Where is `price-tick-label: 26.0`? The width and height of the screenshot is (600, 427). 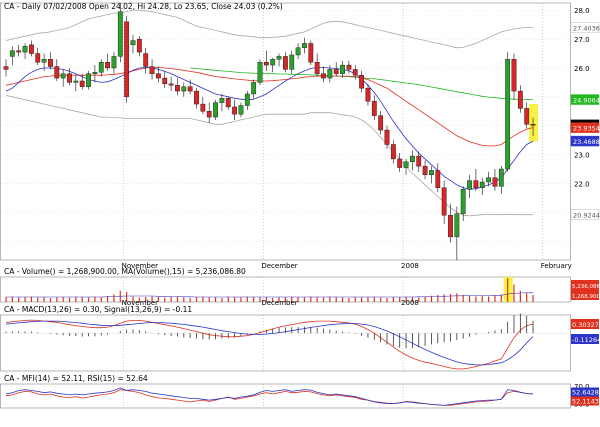 price-tick-label: 26.0 is located at coordinates (582, 69).